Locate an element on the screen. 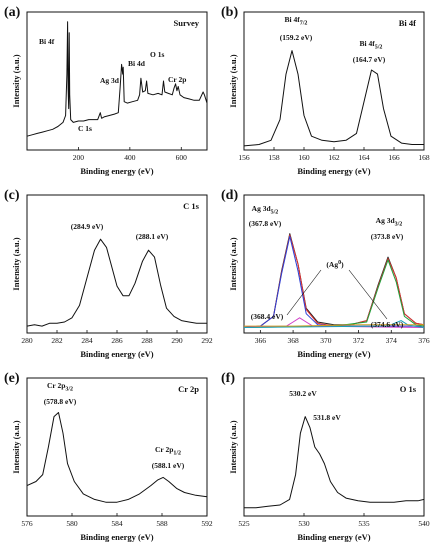 This screenshot has height=550, width=434. peak-label-ag3d52-main: Ag 3d is located at coordinates (262, 208).